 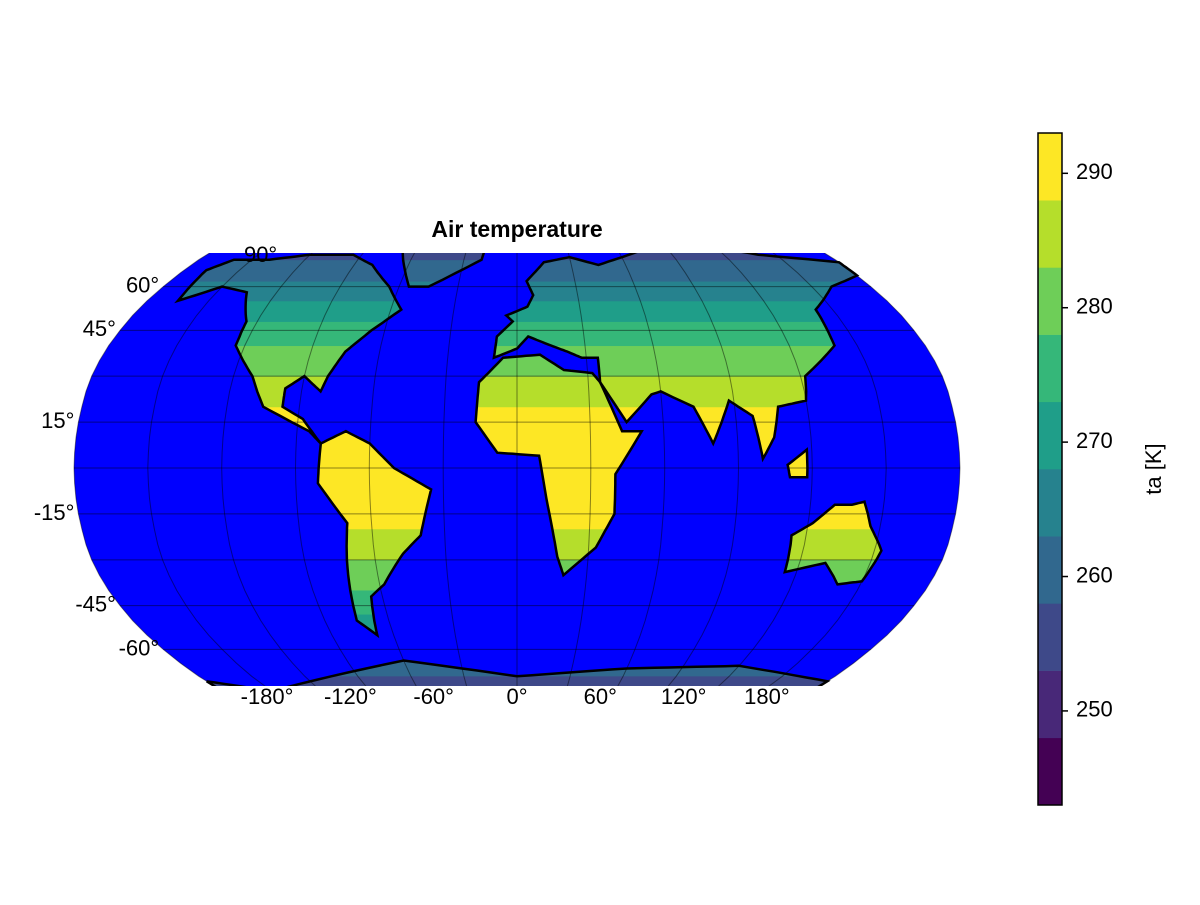 I want to click on colorbar-tick-label: 290, so click(x=1094, y=171).